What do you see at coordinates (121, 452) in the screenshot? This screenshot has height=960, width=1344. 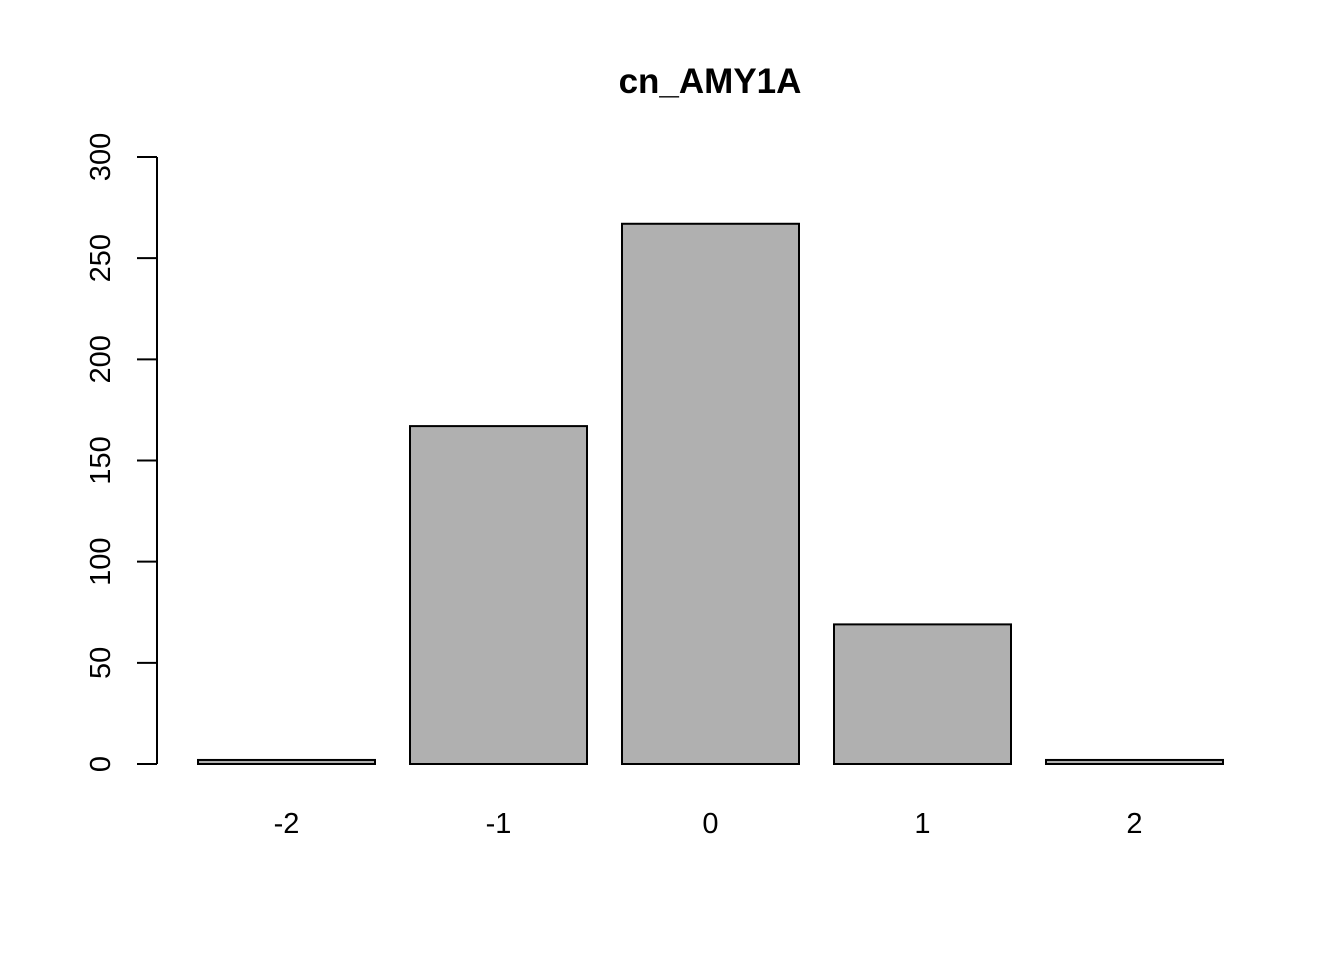 I see `y-axis: 0 50 100 150 200 250 300` at bounding box center [121, 452].